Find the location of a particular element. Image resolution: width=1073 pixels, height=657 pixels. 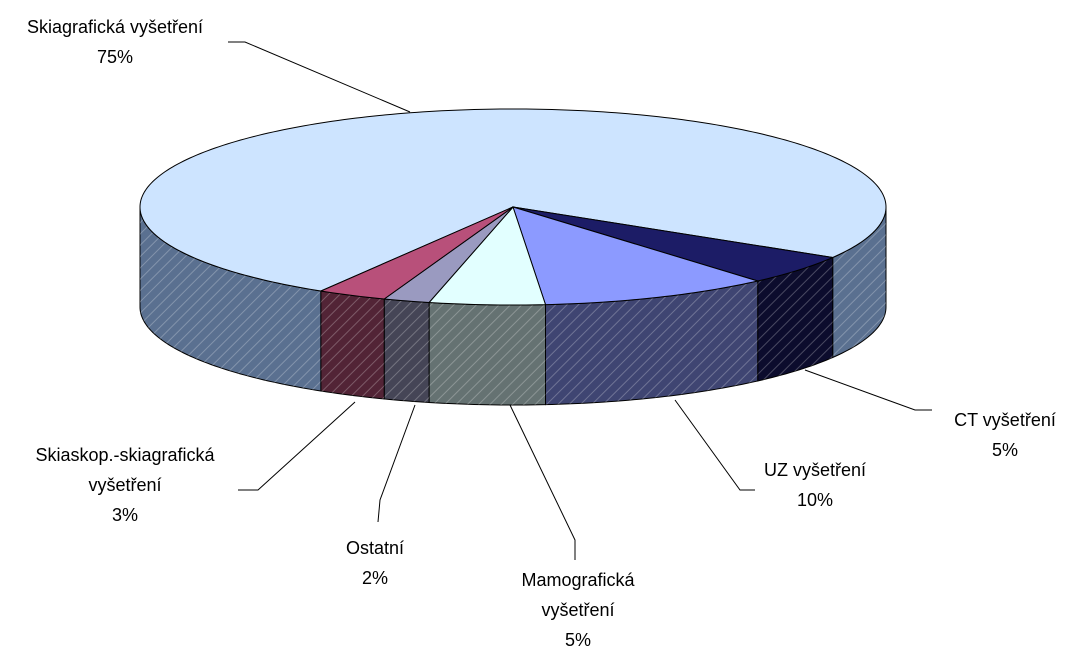

slice-label: Skiaskop.-skiagrafická vyšetření 3% is located at coordinates (137, 485).